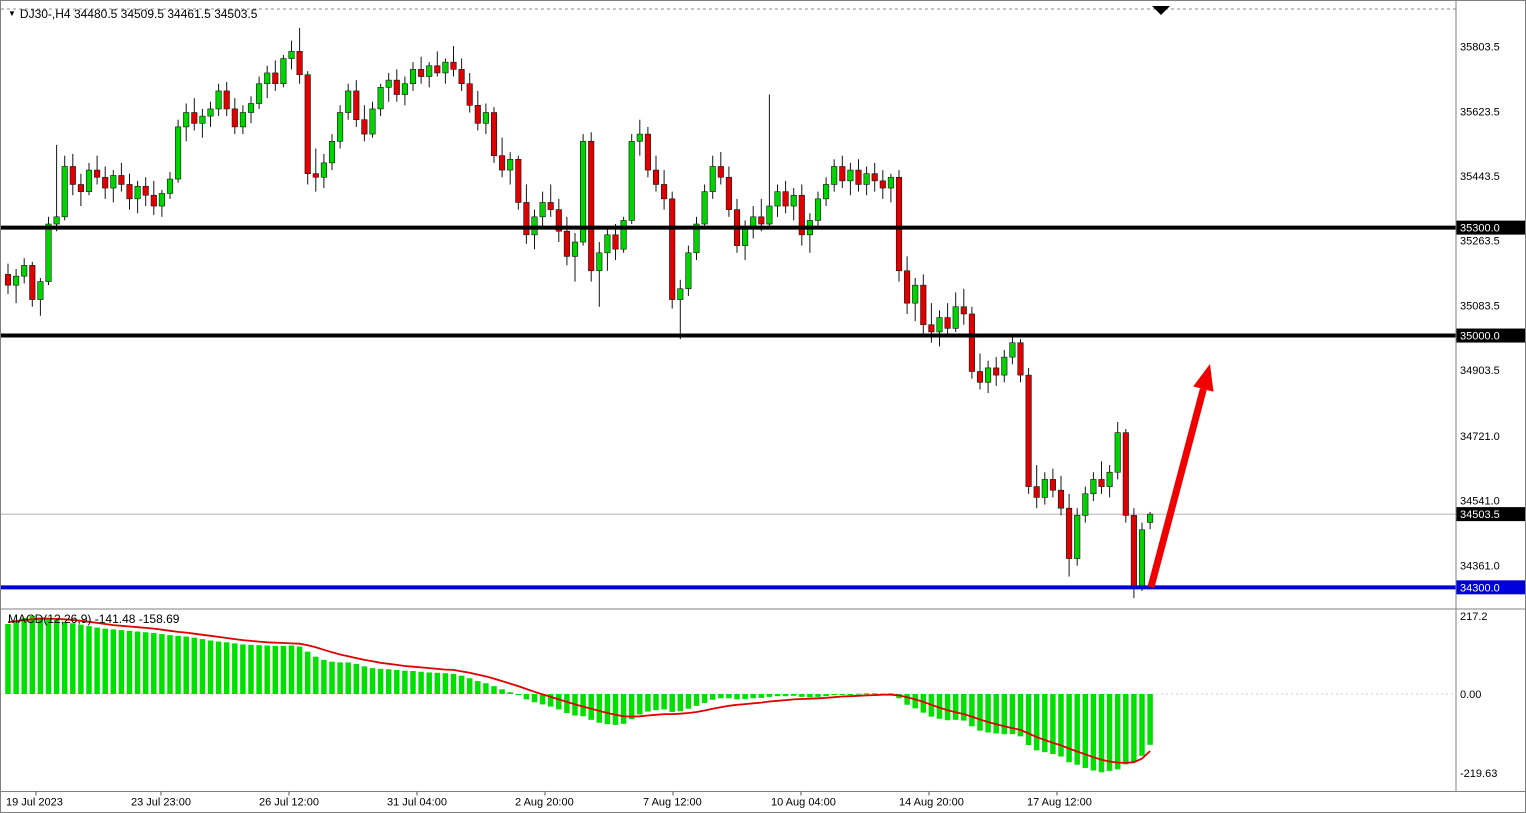  What do you see at coordinates (1480, 515) in the screenshot?
I see `price-tag-label: 34503.5` at bounding box center [1480, 515].